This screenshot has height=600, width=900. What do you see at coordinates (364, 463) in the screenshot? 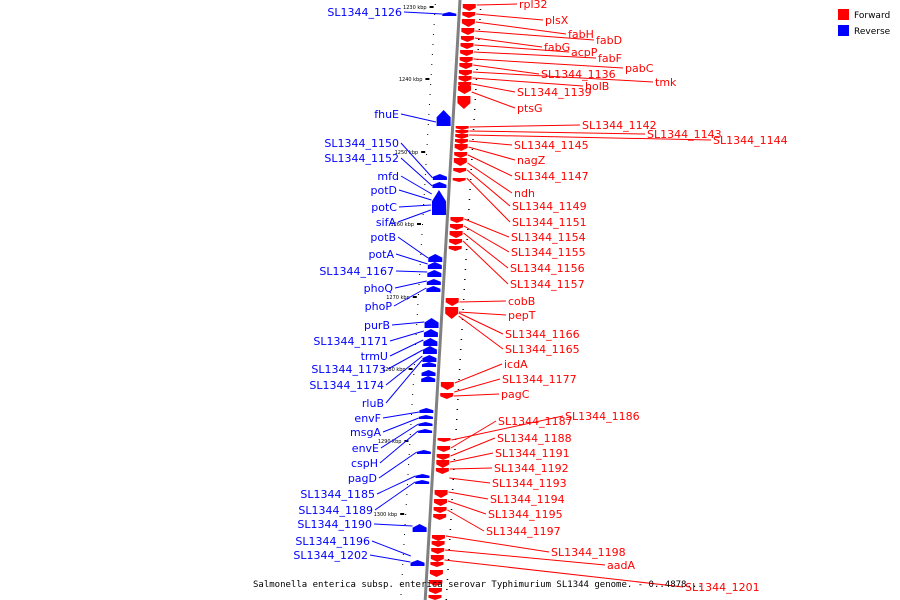
I see `reverse-gene-label: cspH` at bounding box center [364, 463].